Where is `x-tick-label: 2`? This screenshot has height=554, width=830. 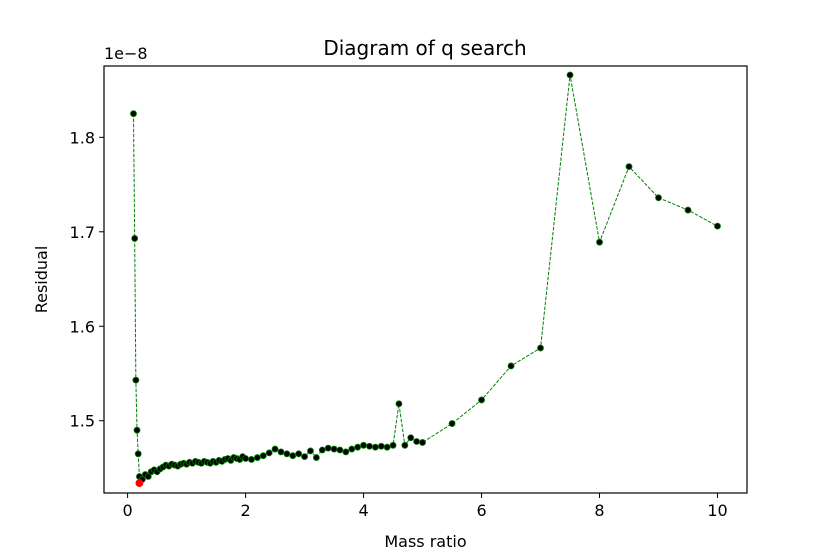 x-tick-label: 2 is located at coordinates (245, 510).